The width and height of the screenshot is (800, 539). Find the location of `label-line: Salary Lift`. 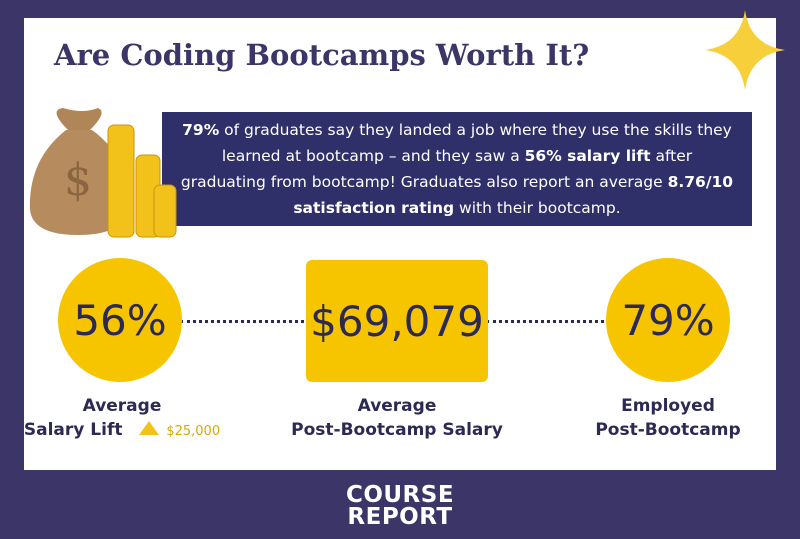

label-line: Salary Lift is located at coordinates (73, 430).